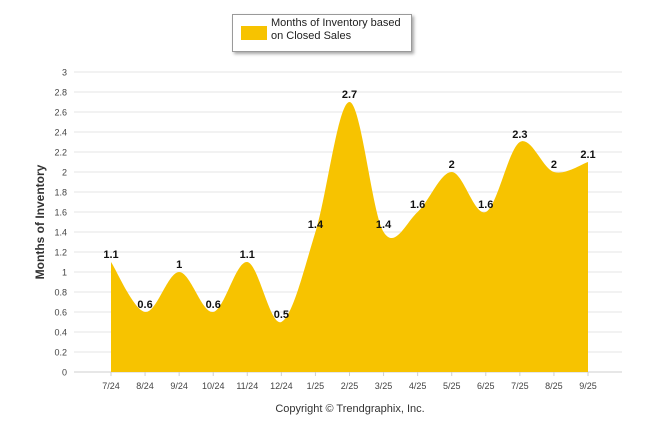 This screenshot has height=434, width=646. Describe the element at coordinates (350, 386) in the screenshot. I see `x-tick-label: 2/25` at that location.